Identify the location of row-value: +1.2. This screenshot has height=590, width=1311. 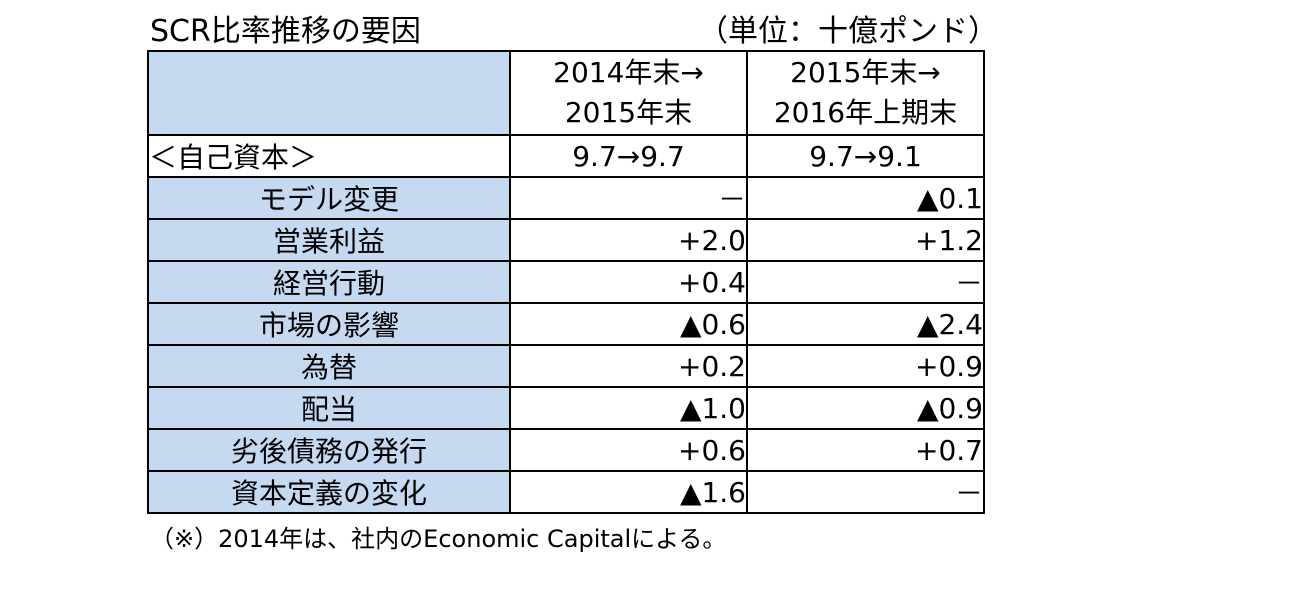
(865, 240).